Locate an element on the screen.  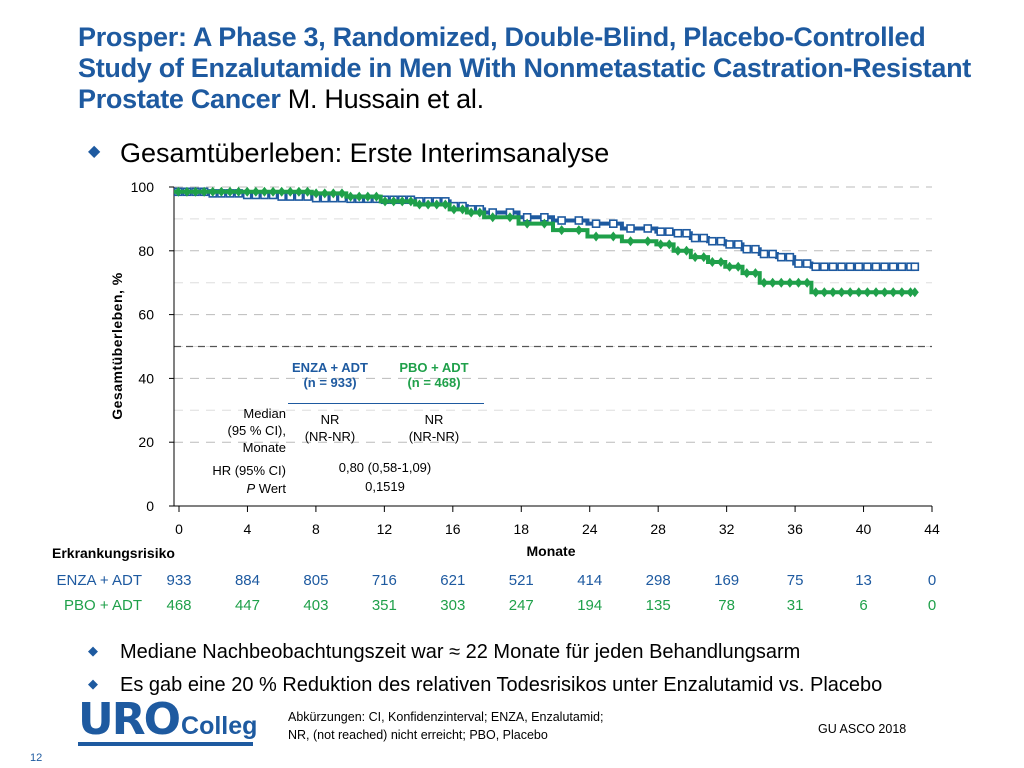
x-tick-label: 24 is located at coordinates (590, 529).